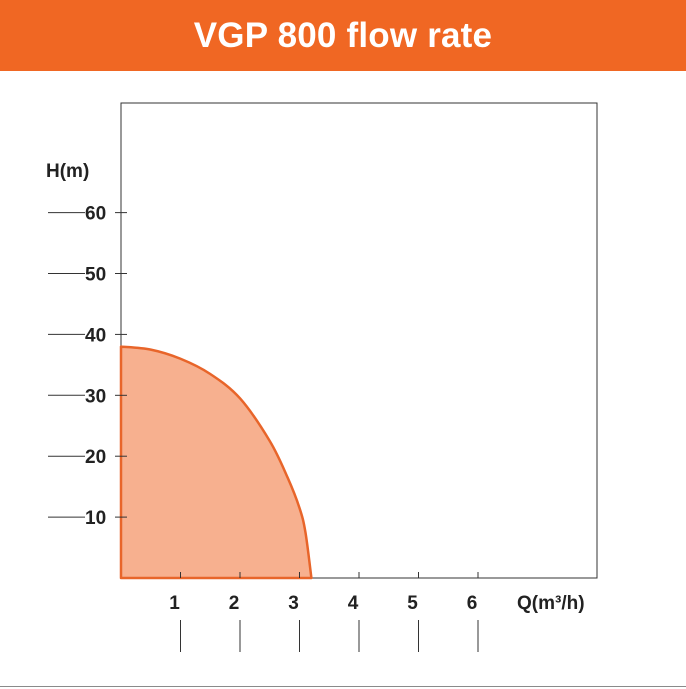 Image resolution: width=686 pixels, height=689 pixels. I want to click on title-banner: VGP 800 flow rate, so click(343, 35).